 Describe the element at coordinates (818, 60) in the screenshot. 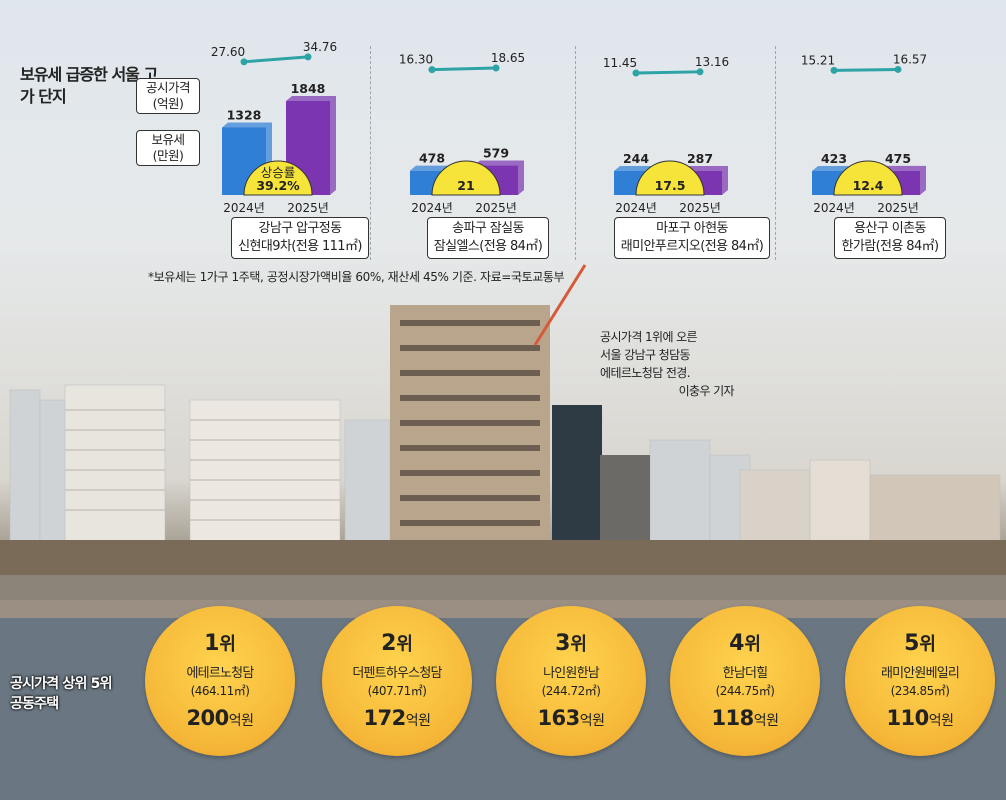

I see `price-label: 15.21` at that location.